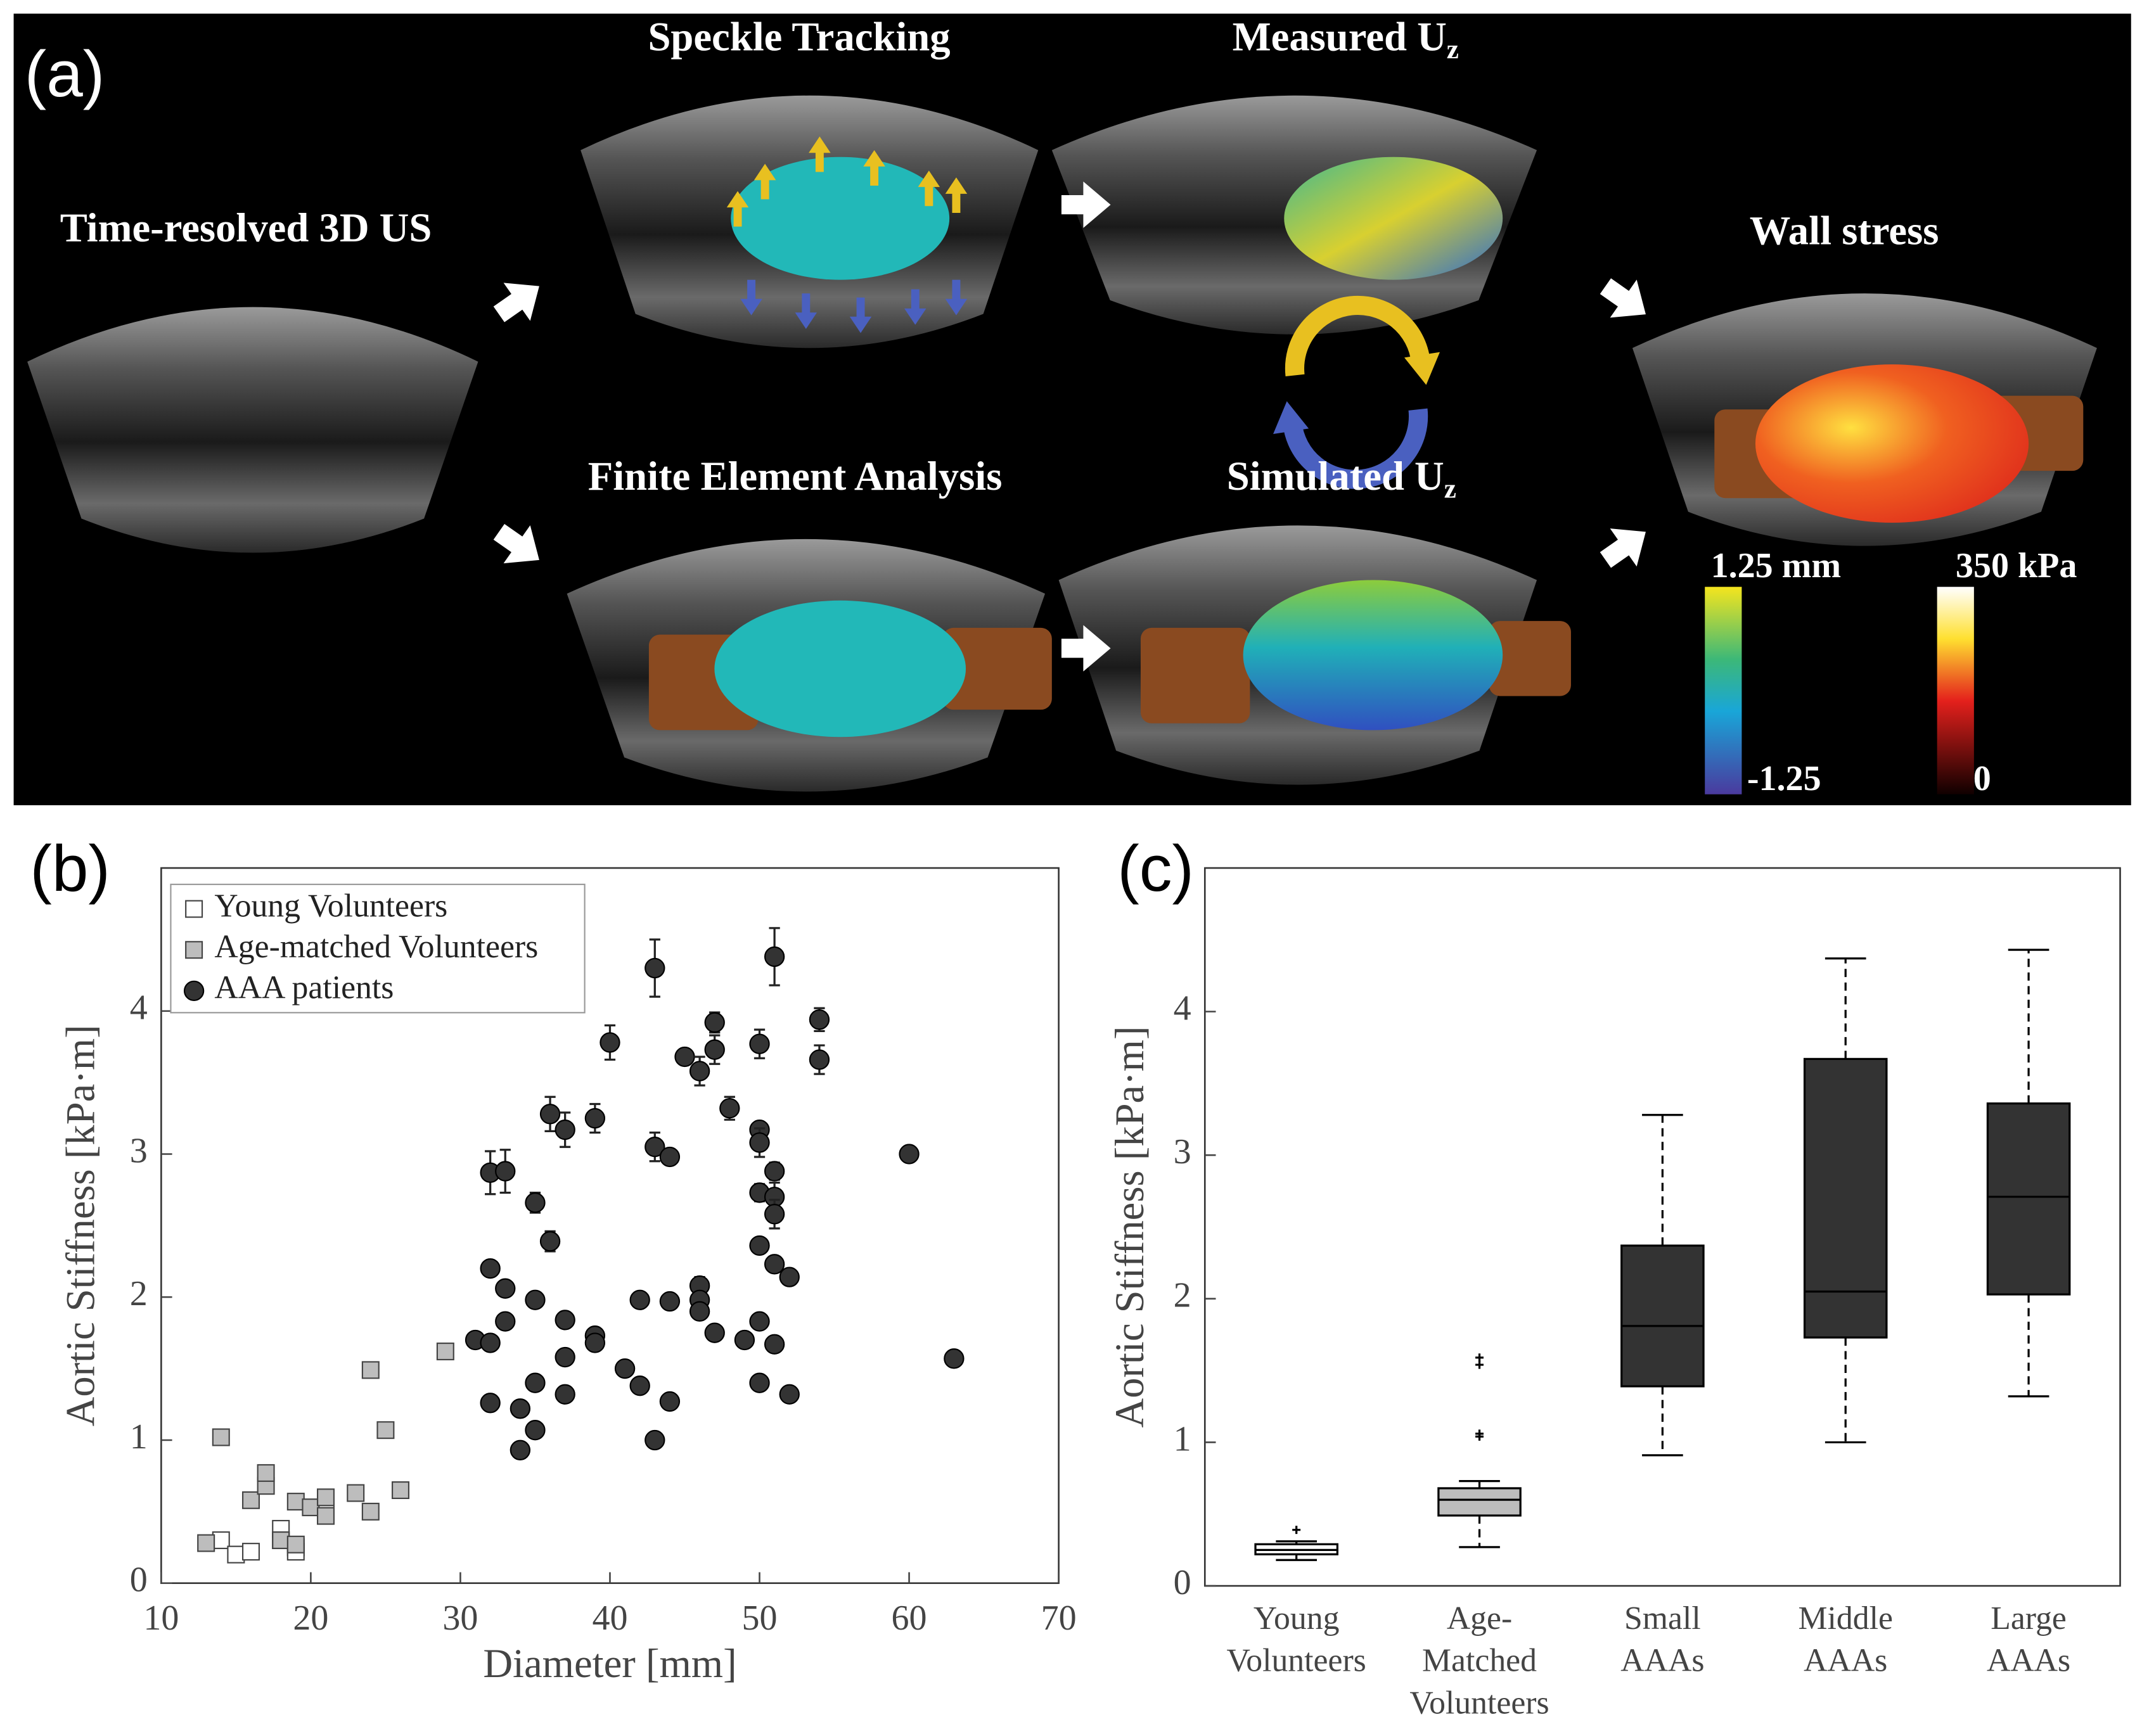  Describe the element at coordinates (1892, 443) in the screenshot. I see `stress-map` at that location.